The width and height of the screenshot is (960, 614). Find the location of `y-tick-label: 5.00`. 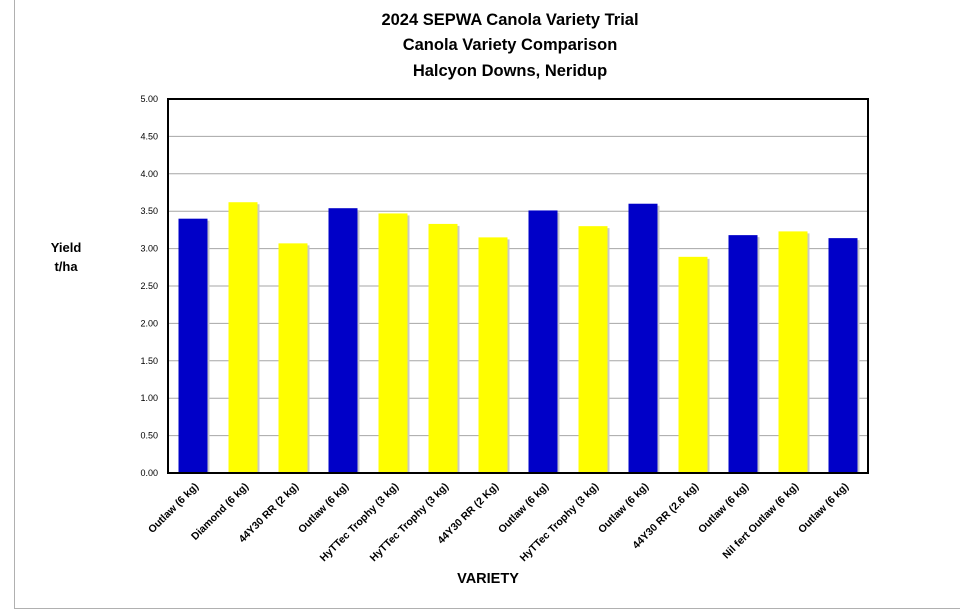

y-tick-label: 5.00 is located at coordinates (149, 99).